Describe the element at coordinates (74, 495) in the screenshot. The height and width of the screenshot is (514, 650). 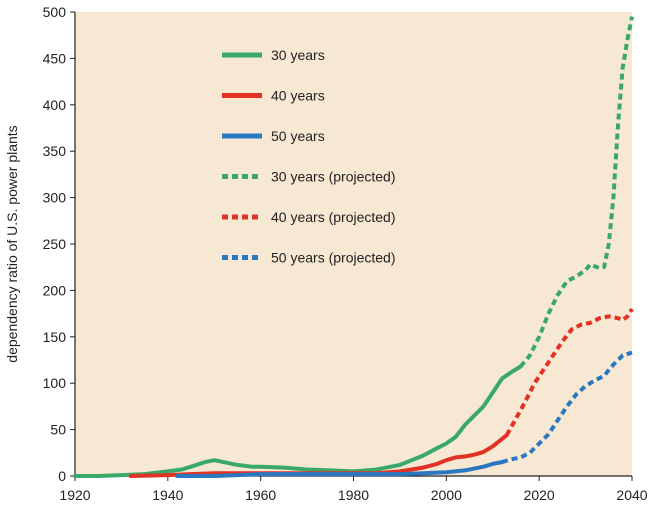
I see `x-tick-label: 1920` at that location.